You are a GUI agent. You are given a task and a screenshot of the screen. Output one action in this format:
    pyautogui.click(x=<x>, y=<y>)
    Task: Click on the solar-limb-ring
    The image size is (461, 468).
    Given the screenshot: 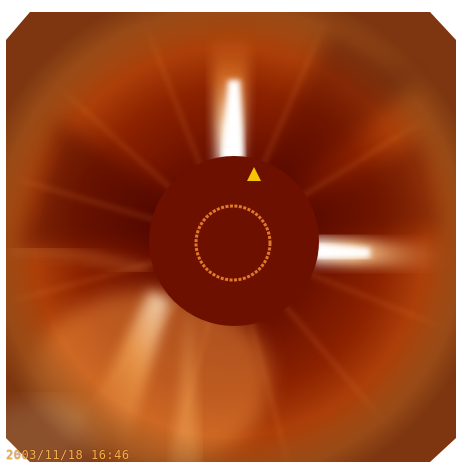 What is the action you would take?
    pyautogui.click(x=233, y=243)
    